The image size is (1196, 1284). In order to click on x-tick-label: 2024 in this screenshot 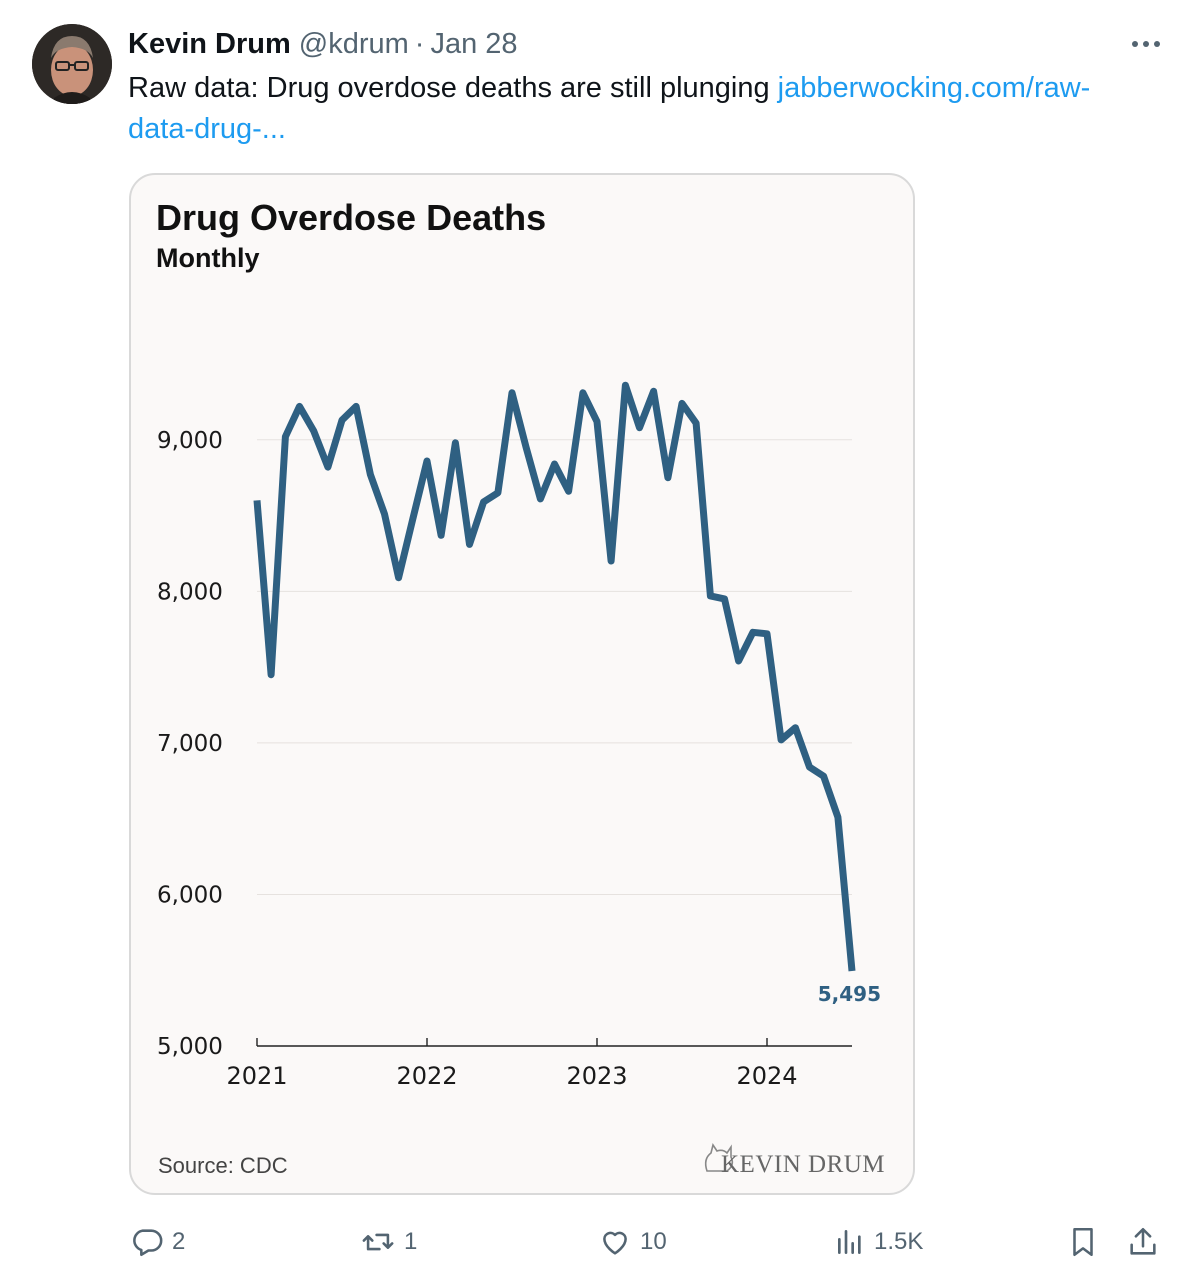, I will do `click(766, 1076)`.